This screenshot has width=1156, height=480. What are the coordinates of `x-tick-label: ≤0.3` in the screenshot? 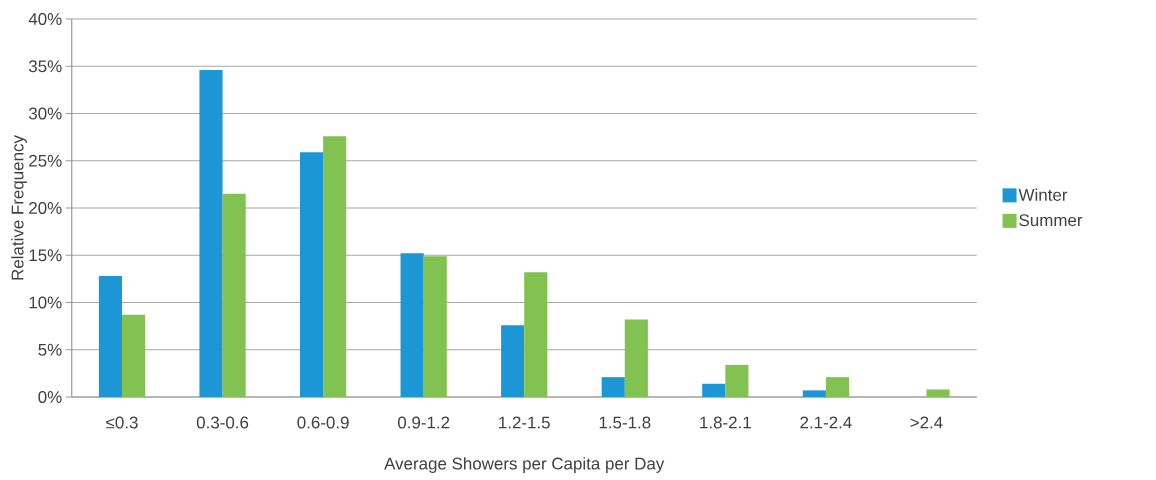 It's located at (122, 422).